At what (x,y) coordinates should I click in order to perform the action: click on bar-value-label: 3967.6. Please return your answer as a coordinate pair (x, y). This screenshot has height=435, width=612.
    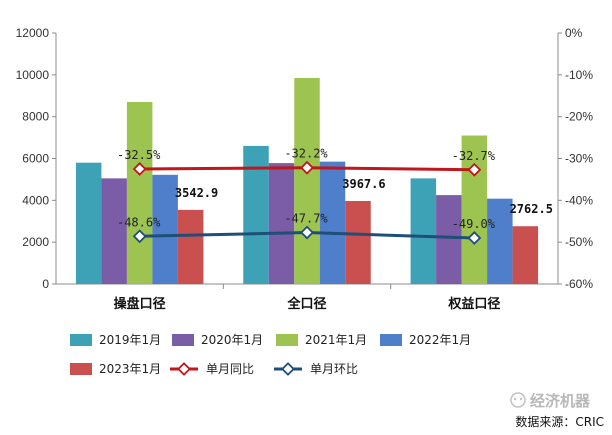
    Looking at the image, I should click on (363, 184).